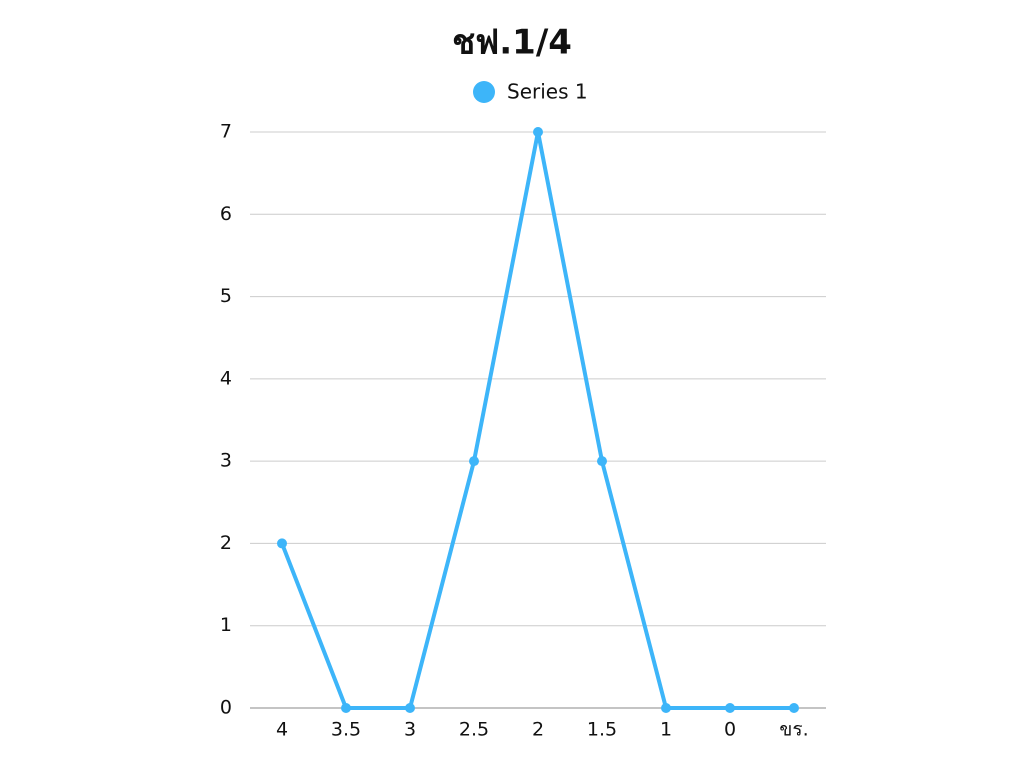  I want to click on x-tick-label: 1.5, so click(602, 730).